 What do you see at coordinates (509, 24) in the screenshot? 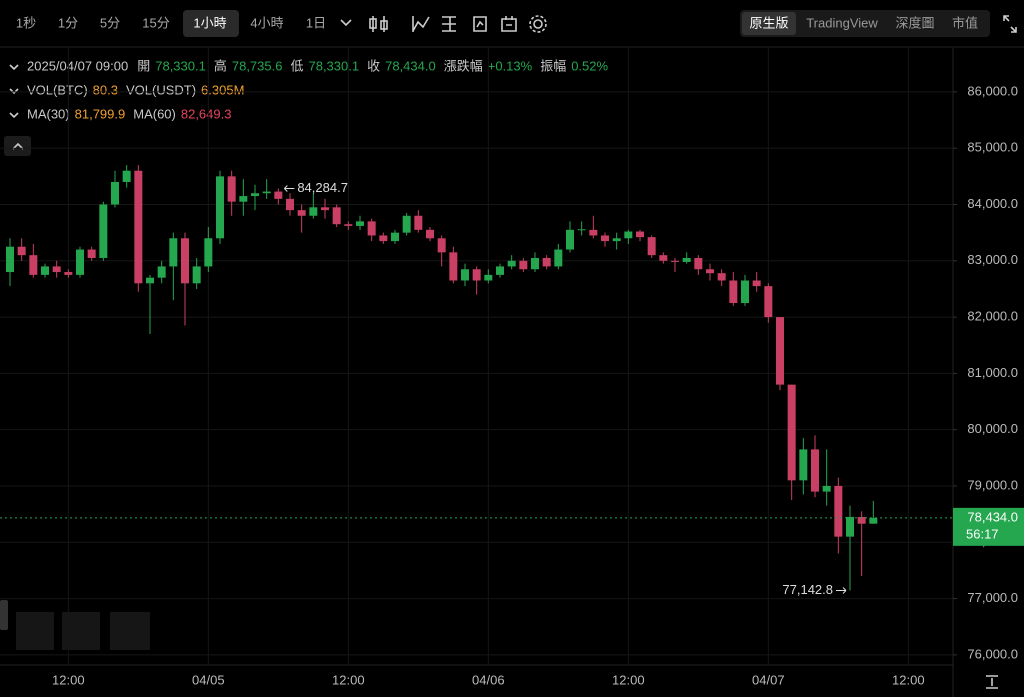
I see `replay-icon` at bounding box center [509, 24].